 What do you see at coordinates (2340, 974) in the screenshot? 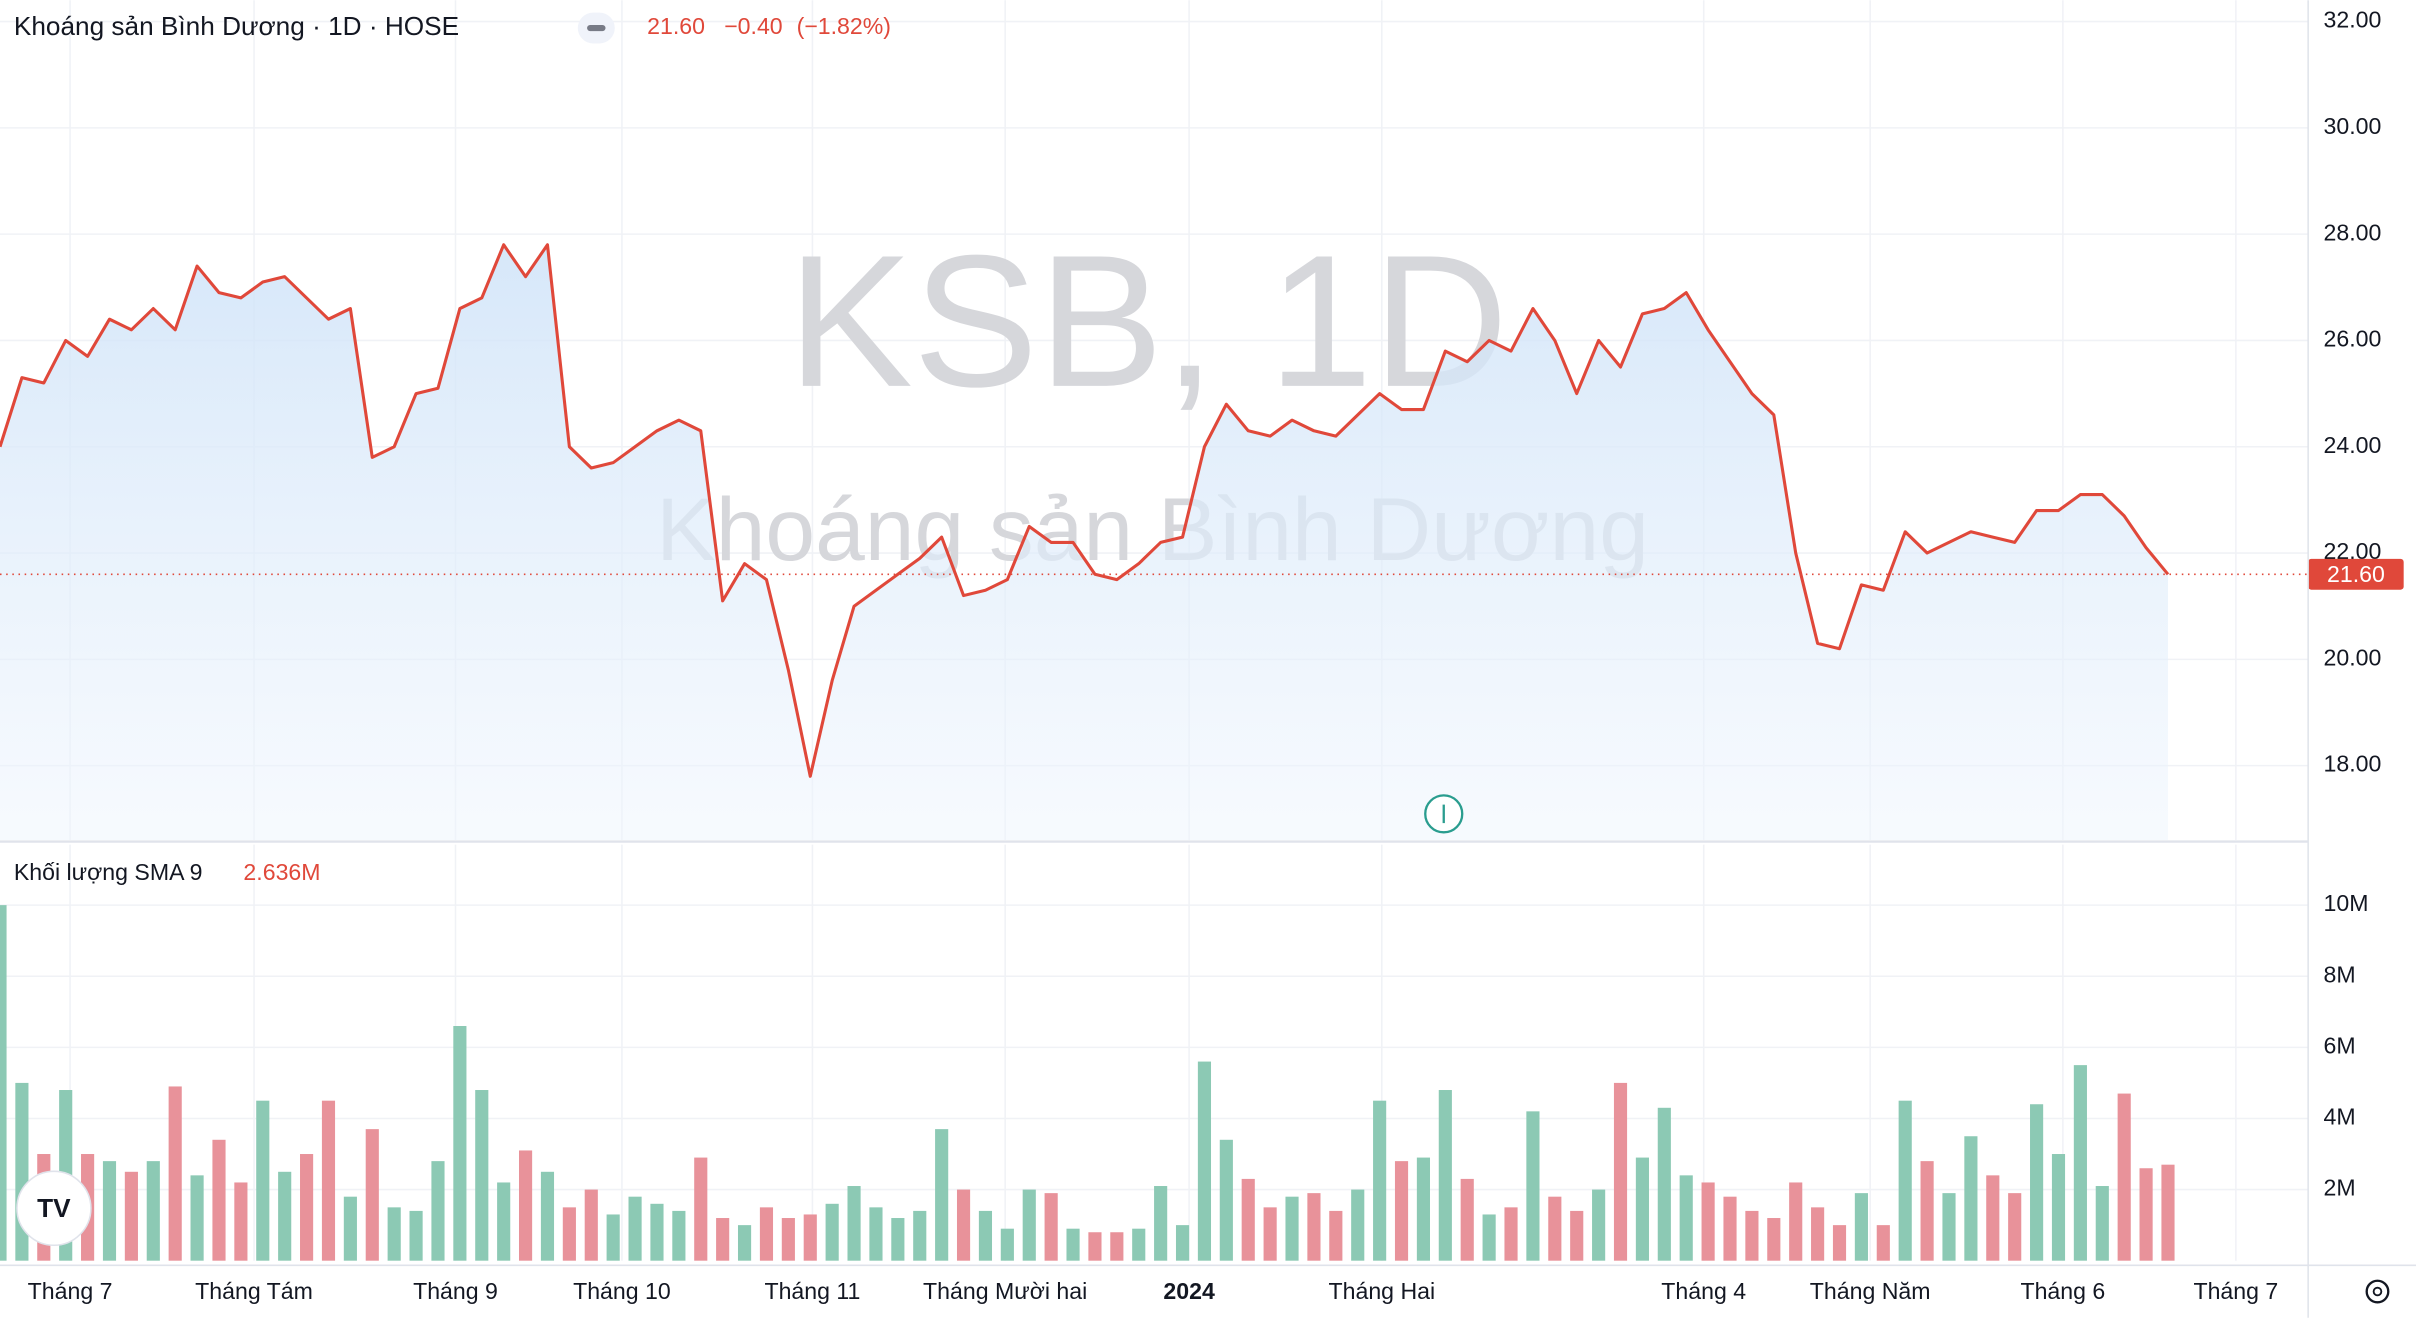
I see `y-tick-label: 8M` at bounding box center [2340, 974].